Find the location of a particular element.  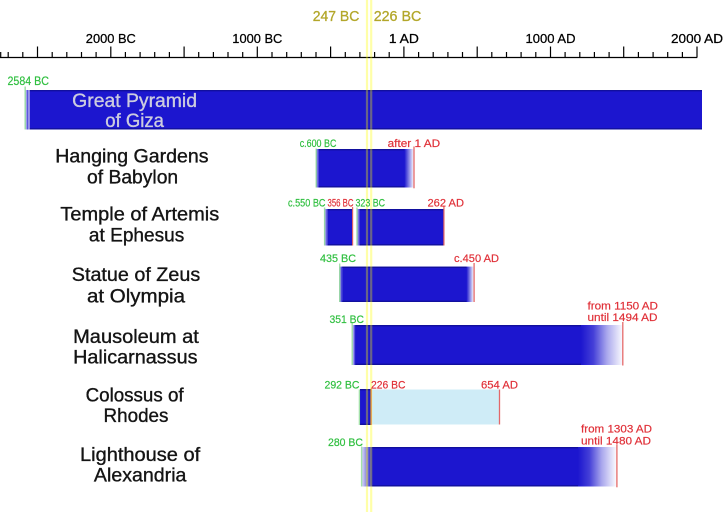

svg-text: 2000 BC is located at coordinates (111, 38).